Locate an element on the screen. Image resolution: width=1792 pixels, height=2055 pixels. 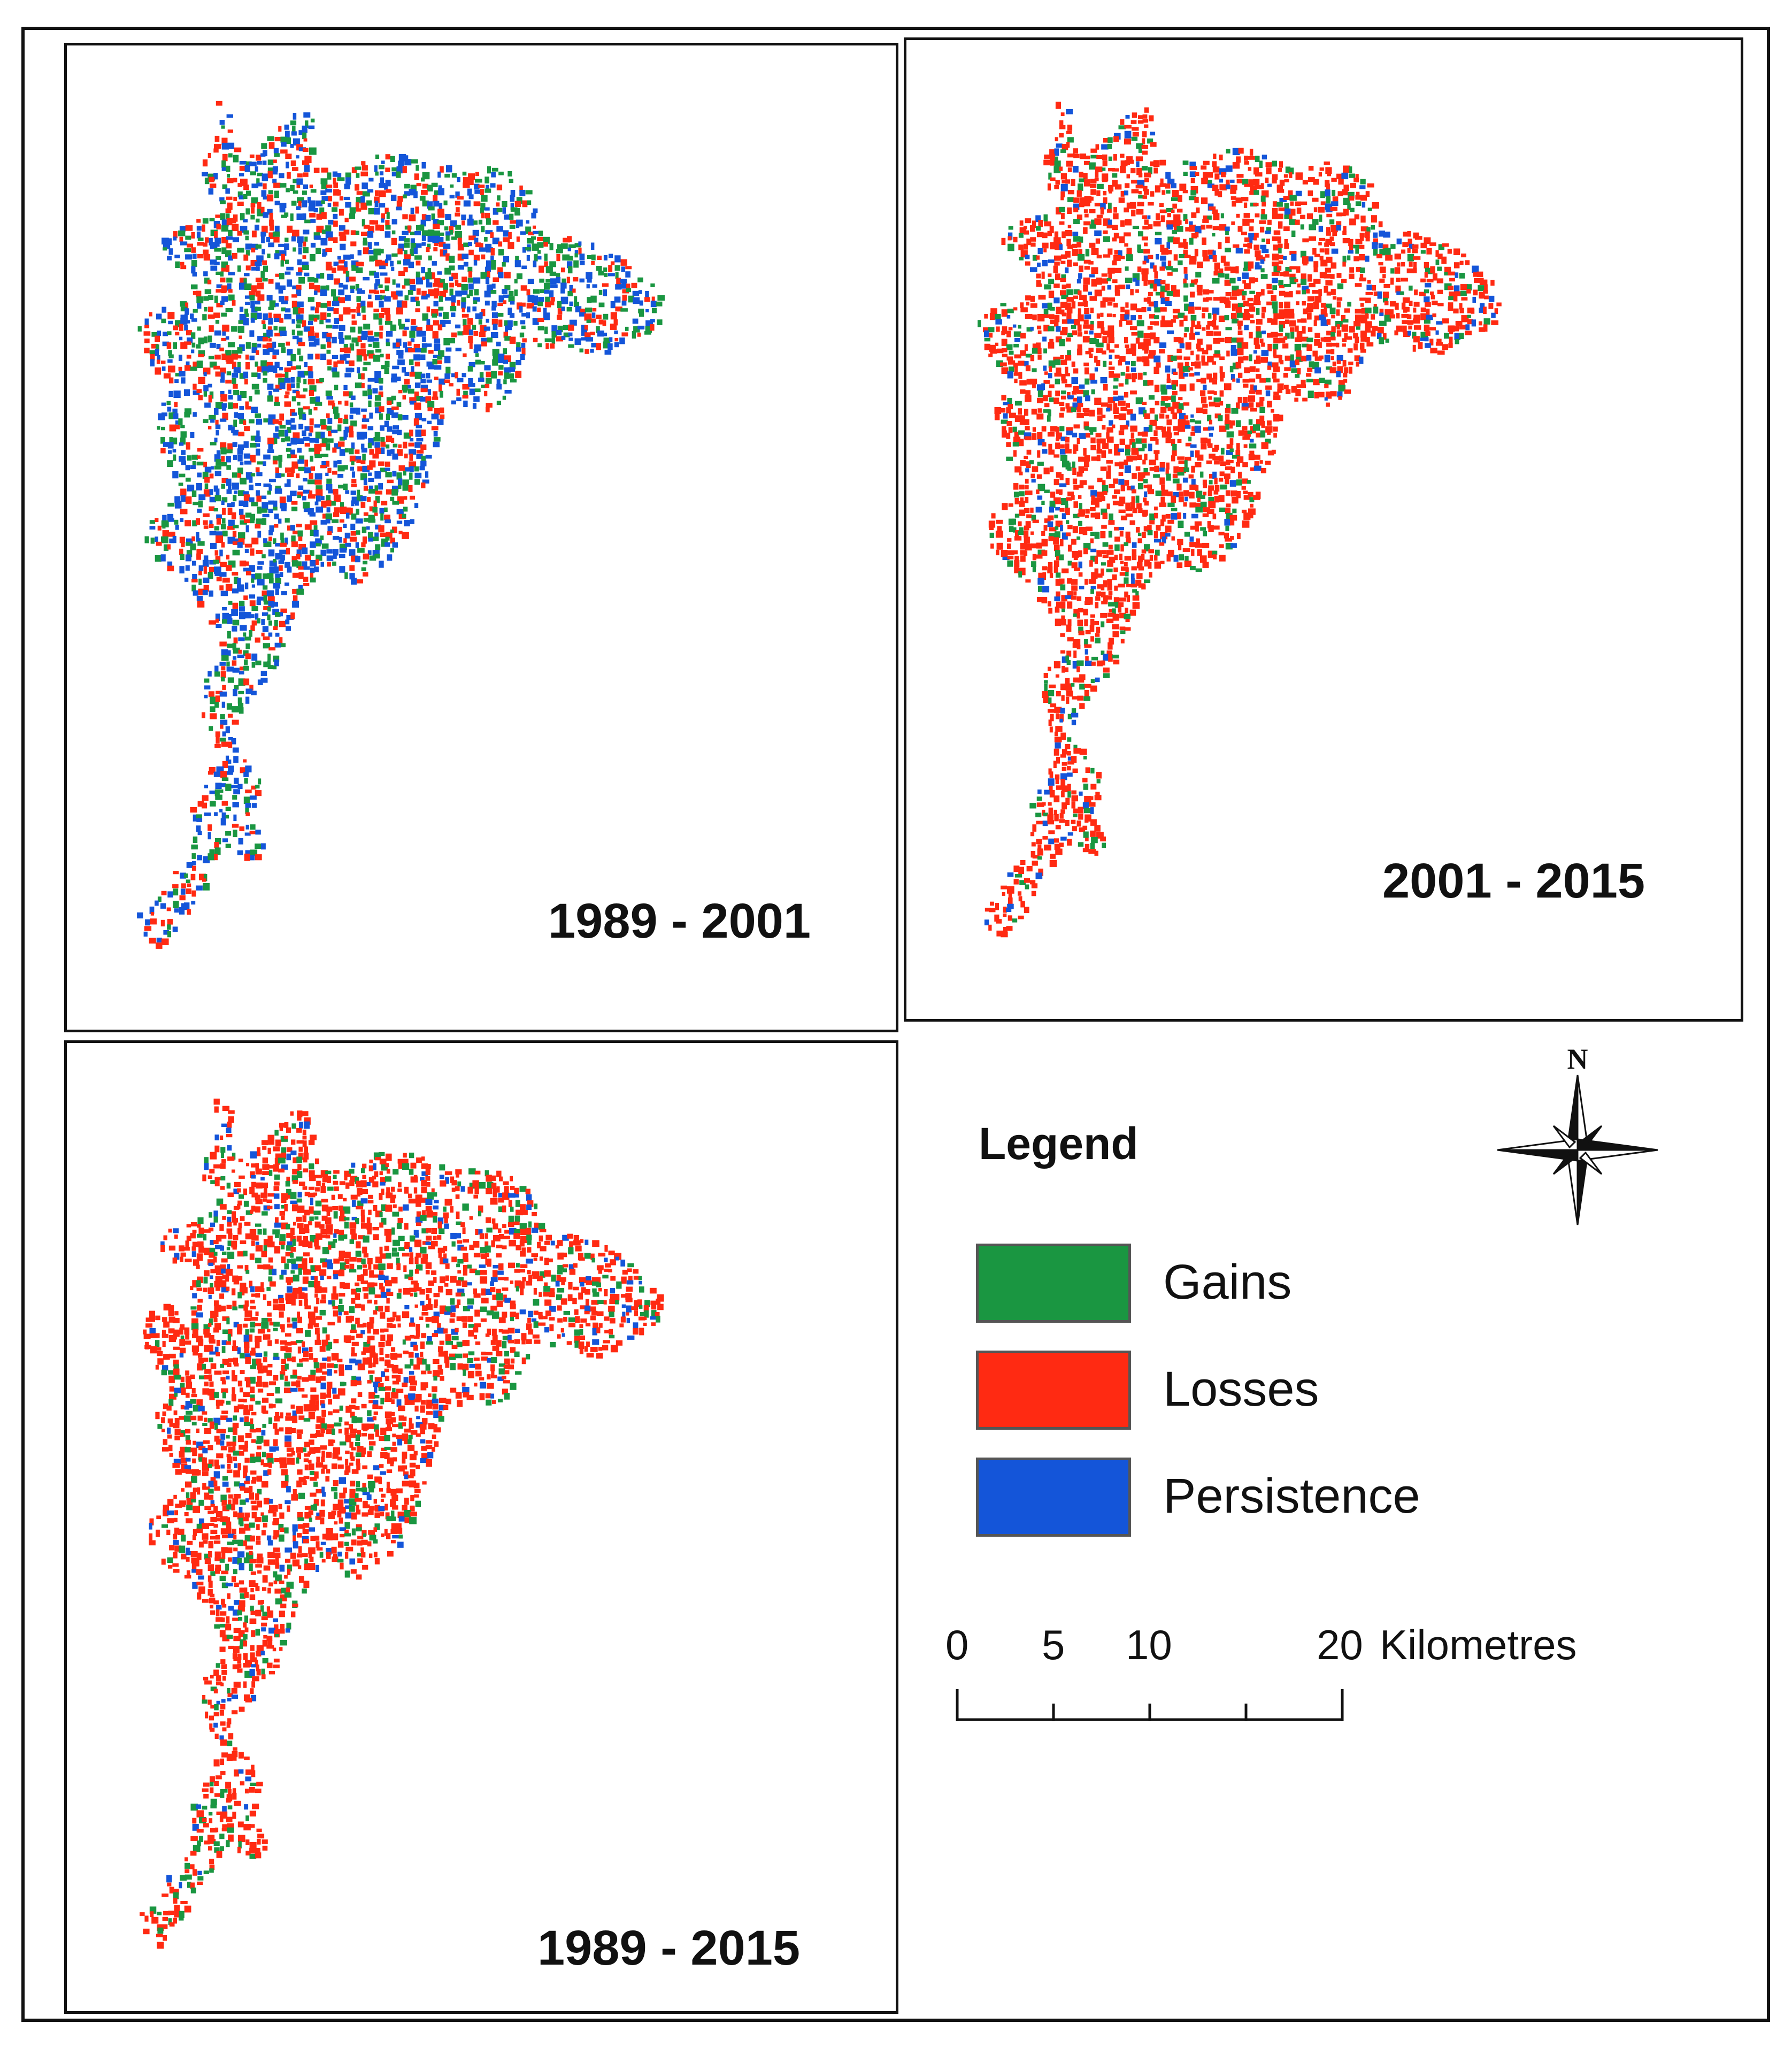
legend-swatch-losses is located at coordinates (1053, 1390).